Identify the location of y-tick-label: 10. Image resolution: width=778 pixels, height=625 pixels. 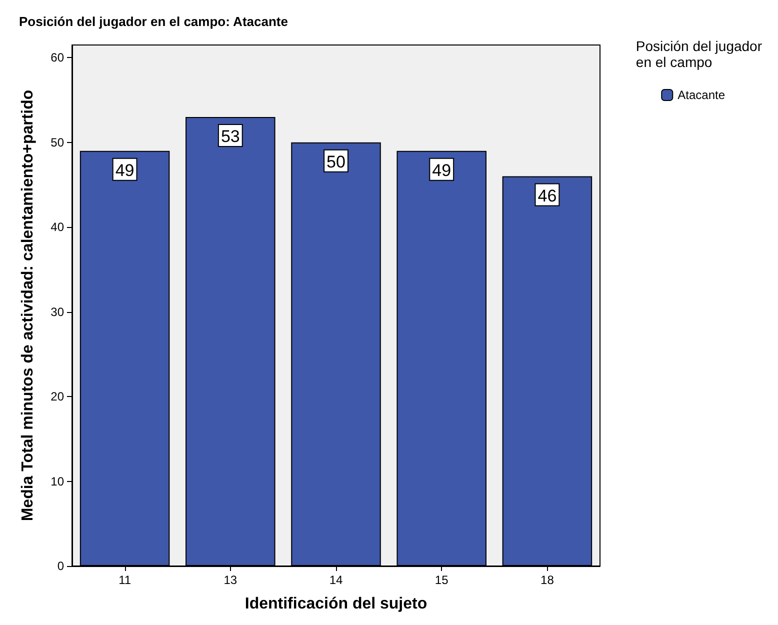
(57, 481).